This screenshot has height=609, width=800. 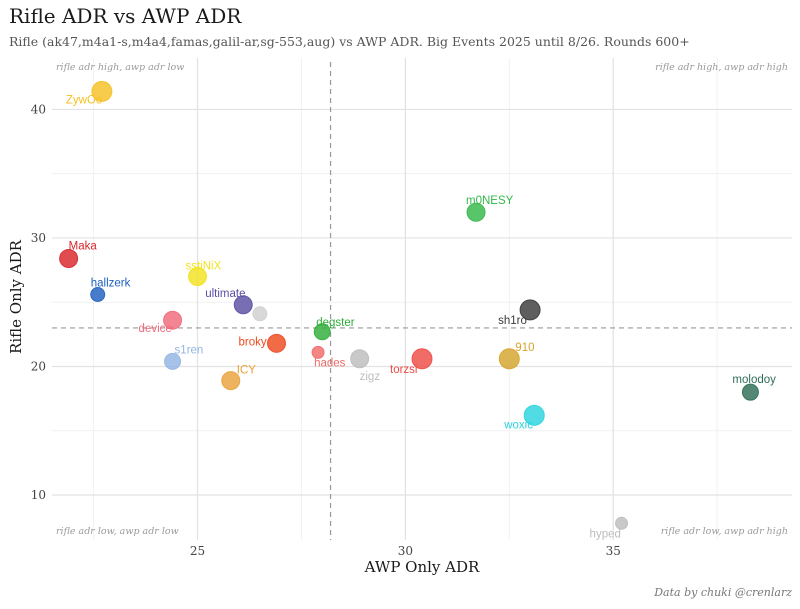 I want to click on point-label: sh1ro, so click(x=512, y=321).